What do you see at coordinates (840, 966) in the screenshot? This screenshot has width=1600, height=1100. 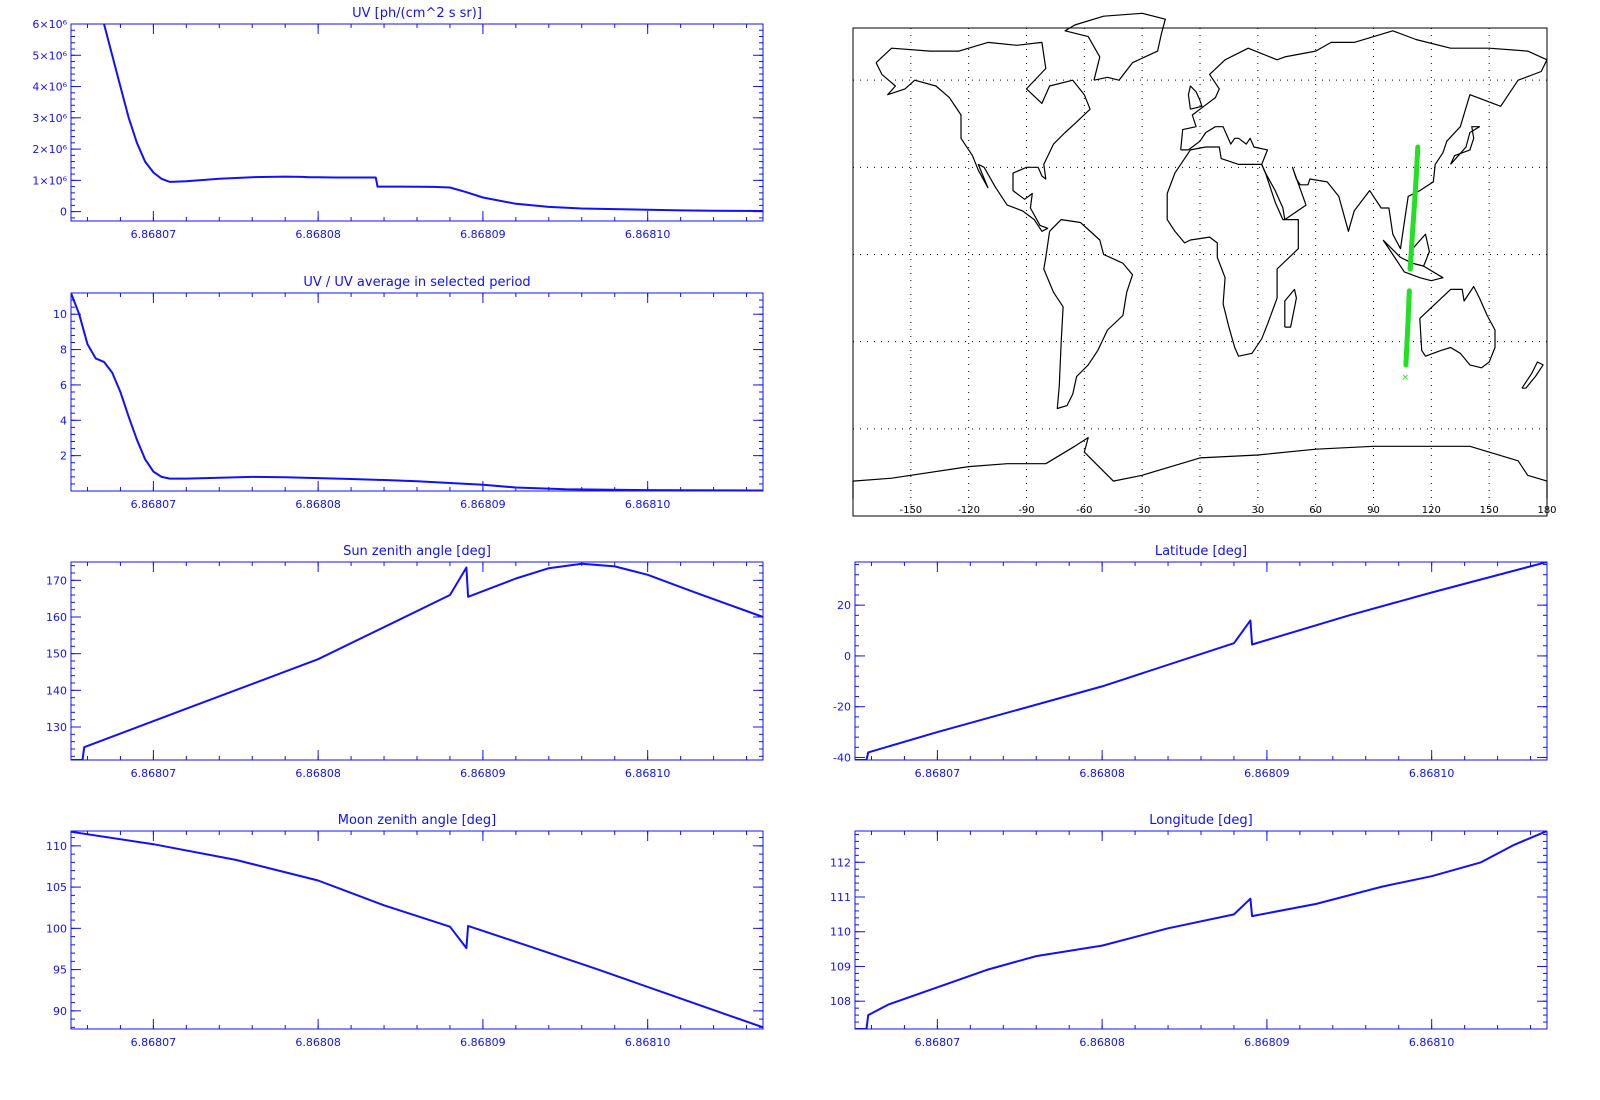 I see `y-tick-label: 109` at bounding box center [840, 966].